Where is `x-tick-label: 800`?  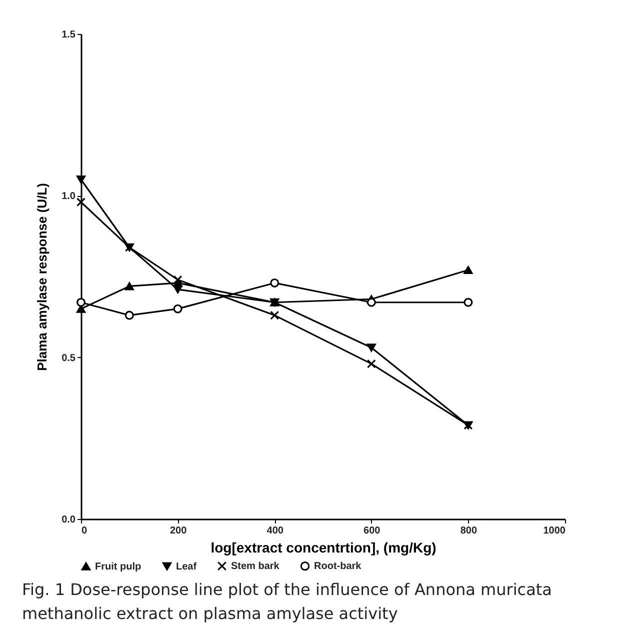 x-tick-label: 800 is located at coordinates (469, 531).